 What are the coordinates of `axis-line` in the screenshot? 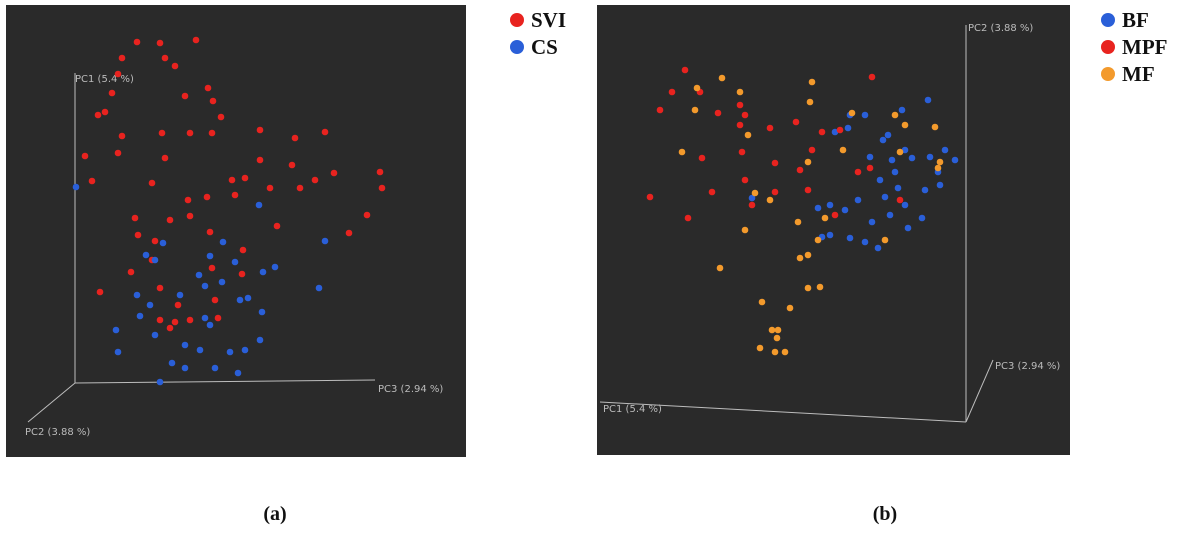 It's located at (979, 391).